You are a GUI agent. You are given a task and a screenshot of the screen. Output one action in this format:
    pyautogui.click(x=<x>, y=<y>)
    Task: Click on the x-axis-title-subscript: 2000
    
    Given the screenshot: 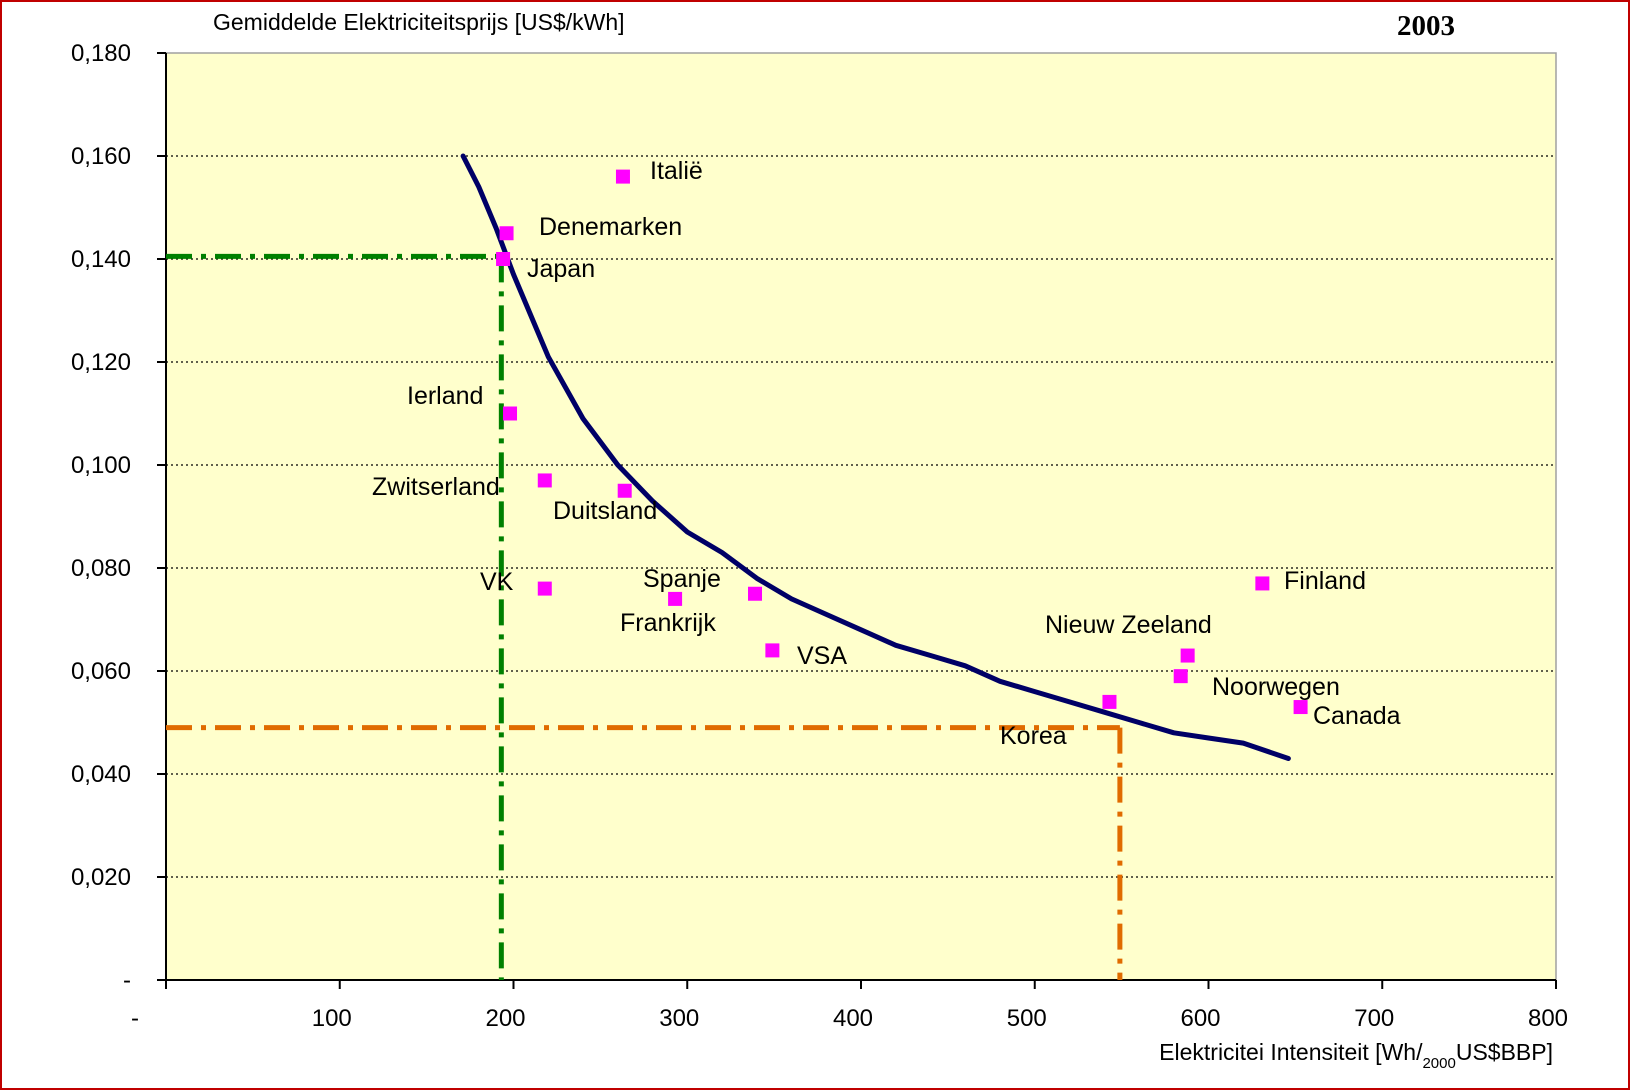 What is the action you would take?
    pyautogui.click(x=1438, y=1063)
    